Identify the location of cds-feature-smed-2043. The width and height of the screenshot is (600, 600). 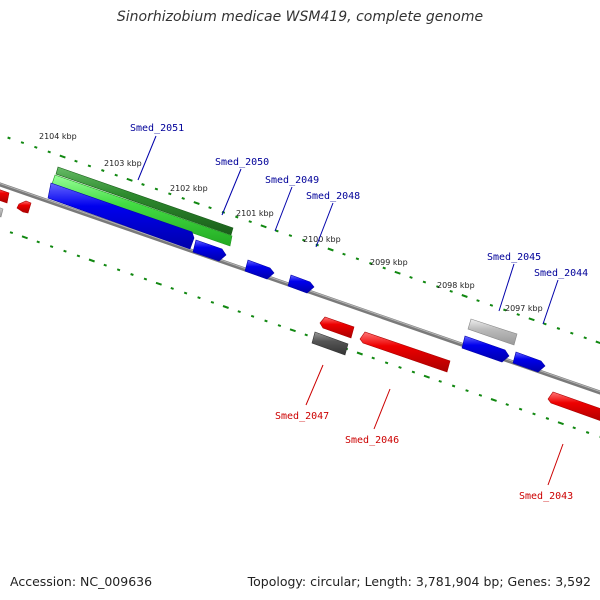
(573, 407).